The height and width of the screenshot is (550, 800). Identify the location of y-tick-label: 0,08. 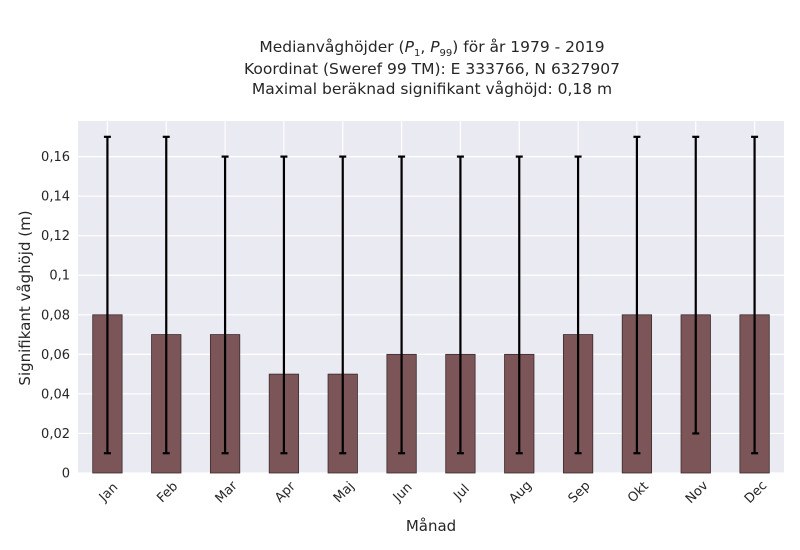
(55, 315).